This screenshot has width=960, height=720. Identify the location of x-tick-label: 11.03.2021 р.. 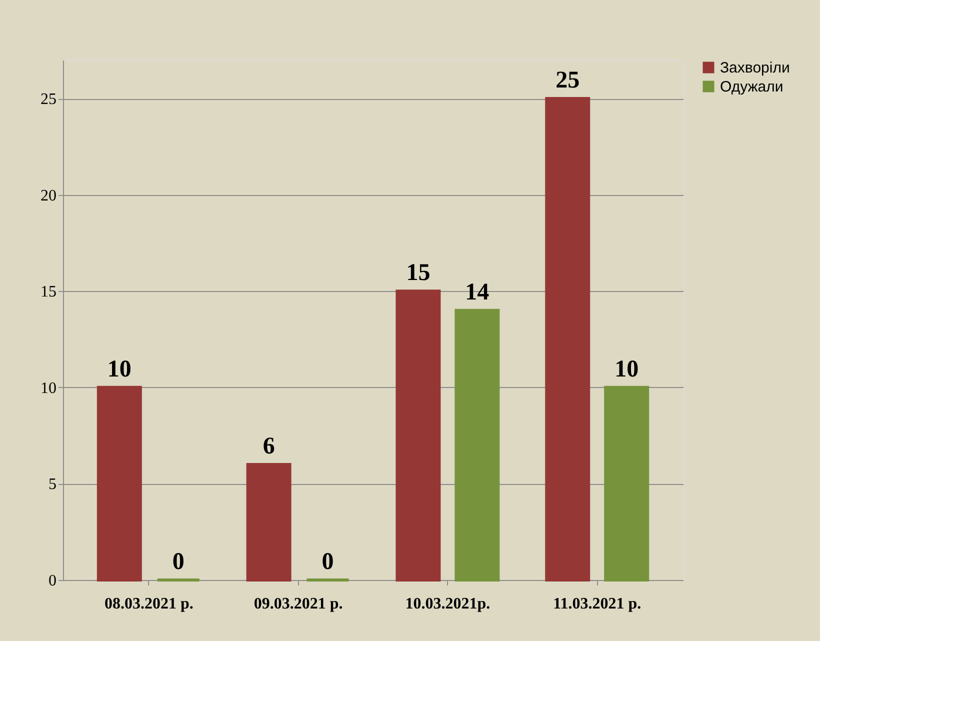
(597, 604).